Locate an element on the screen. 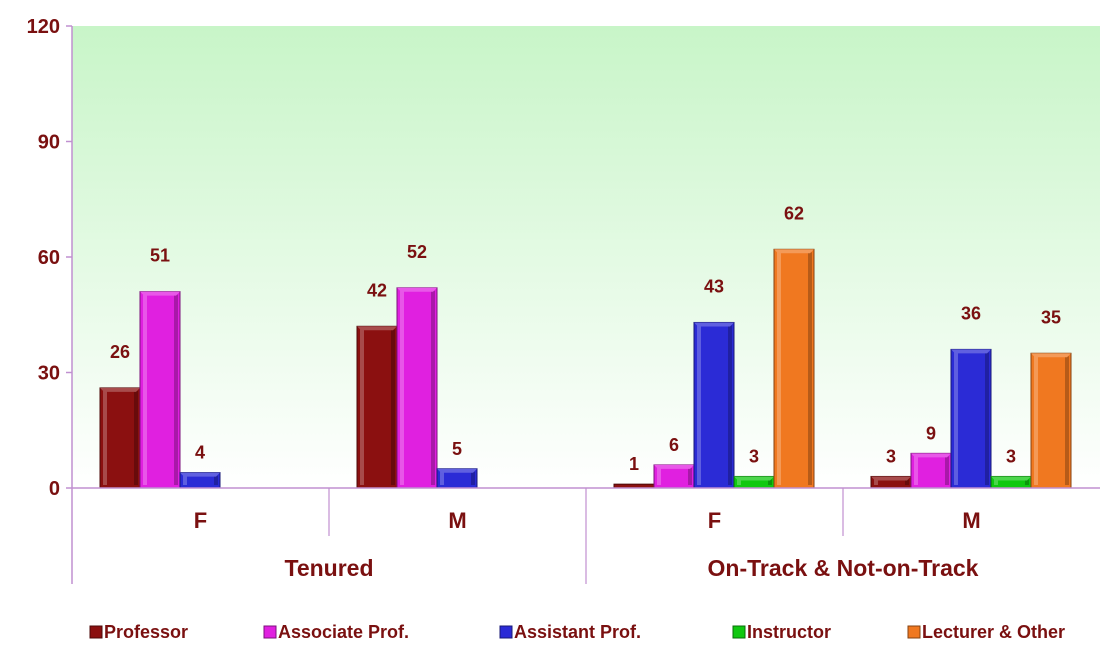 This screenshot has width=1102, height=652. legend-item: Instructor is located at coordinates (781, 632).